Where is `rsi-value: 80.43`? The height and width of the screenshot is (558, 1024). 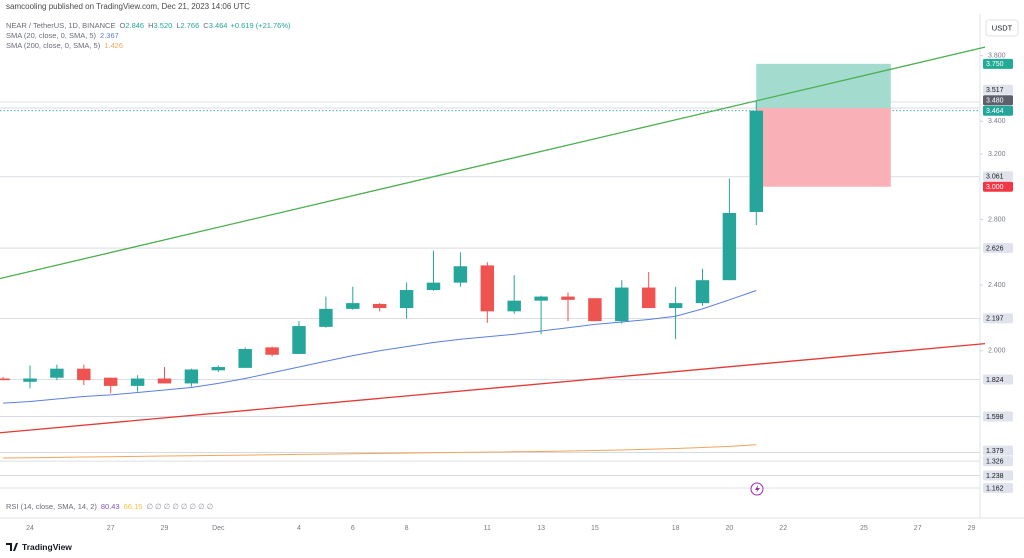 rsi-value: 80.43 is located at coordinates (110, 506).